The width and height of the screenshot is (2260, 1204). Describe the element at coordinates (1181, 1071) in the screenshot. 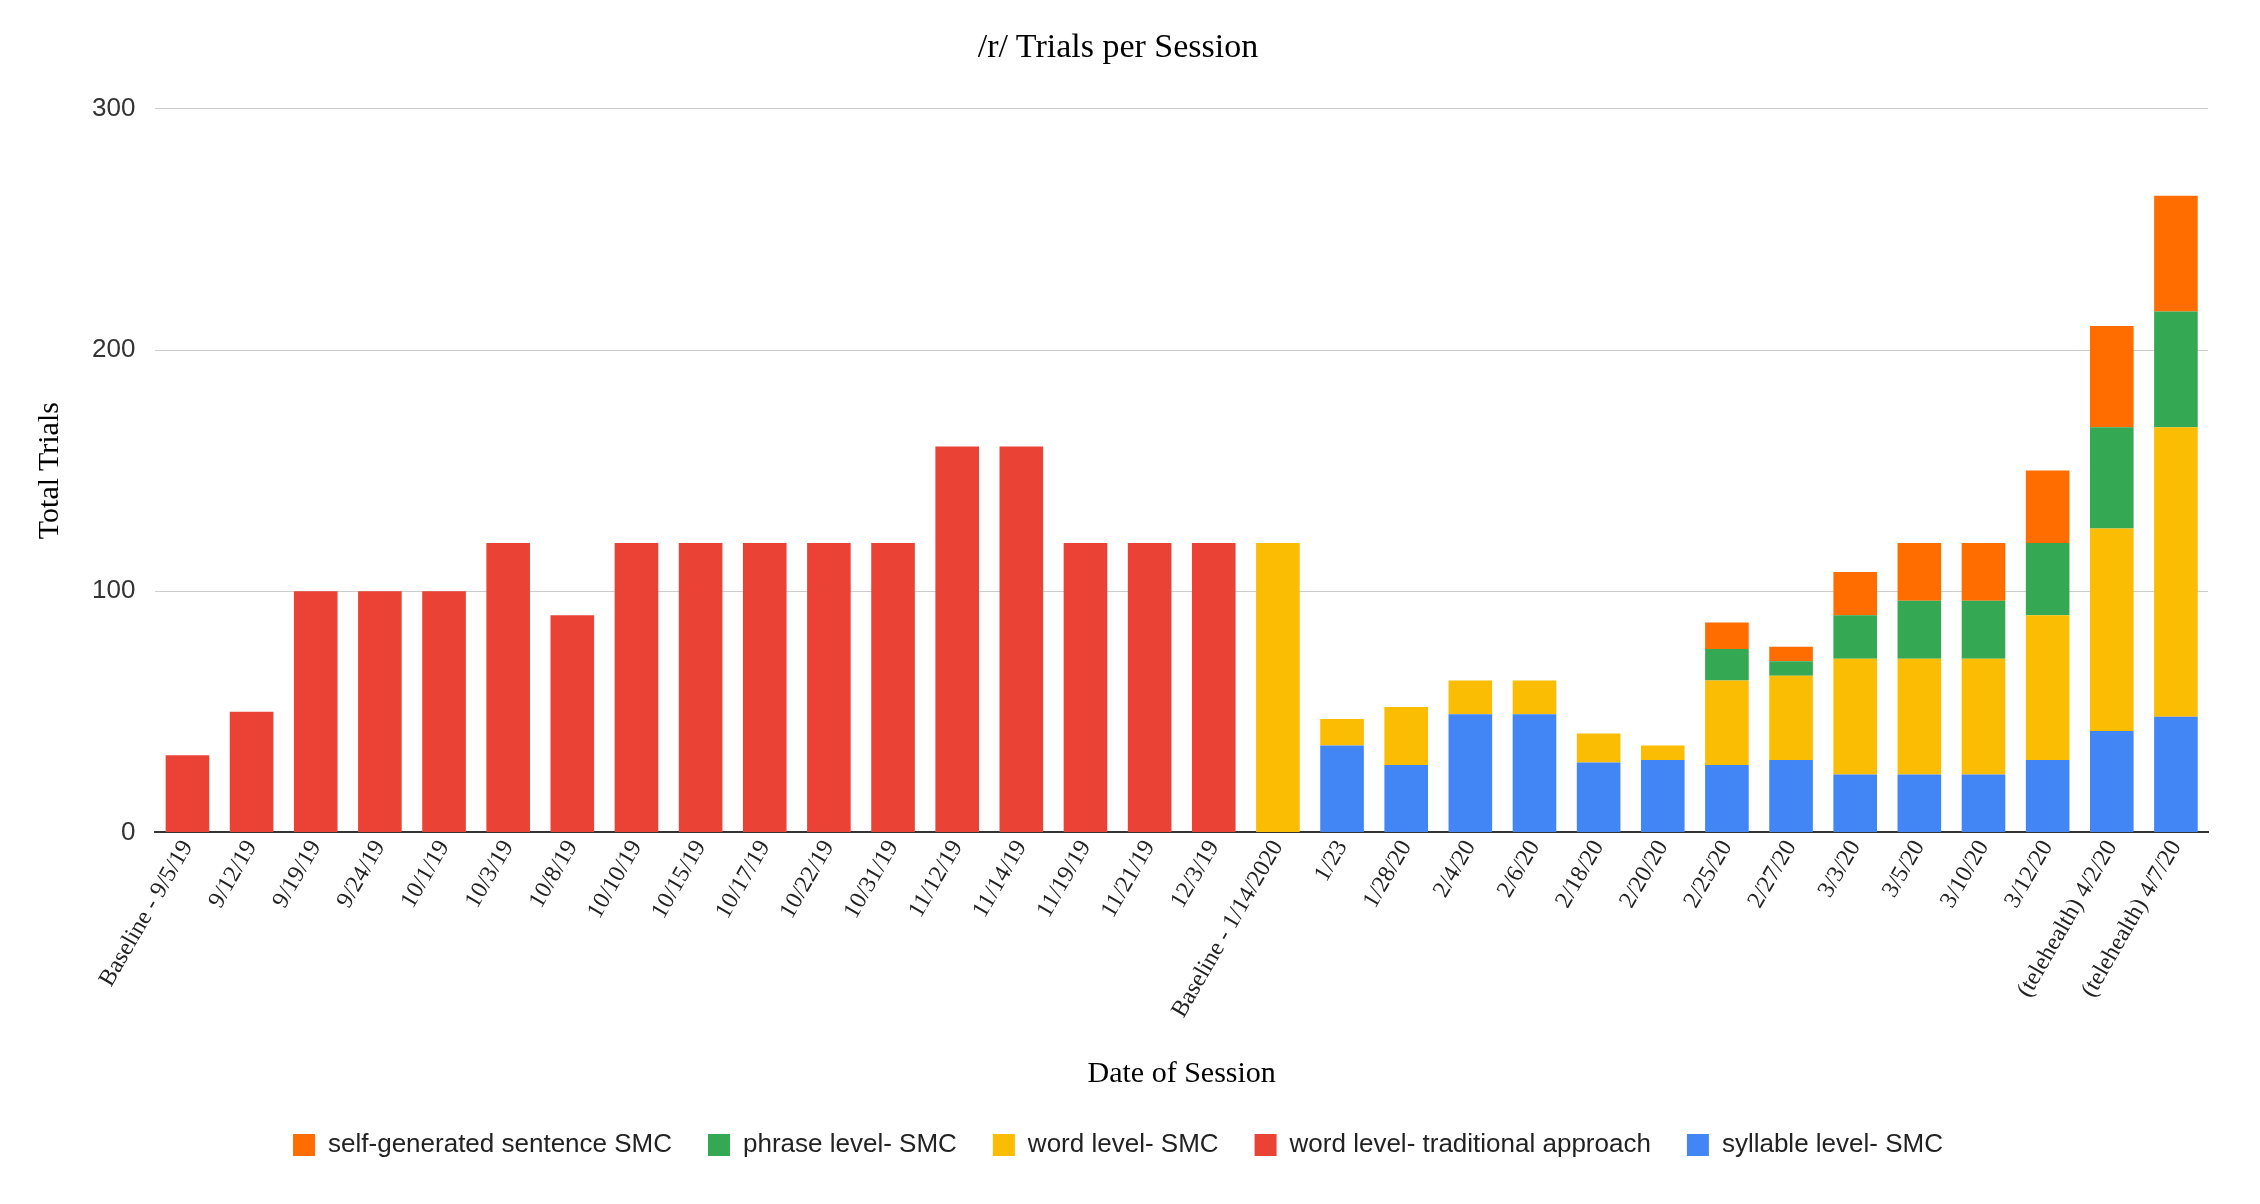

I see `x-axis-title: Date of Session` at that location.